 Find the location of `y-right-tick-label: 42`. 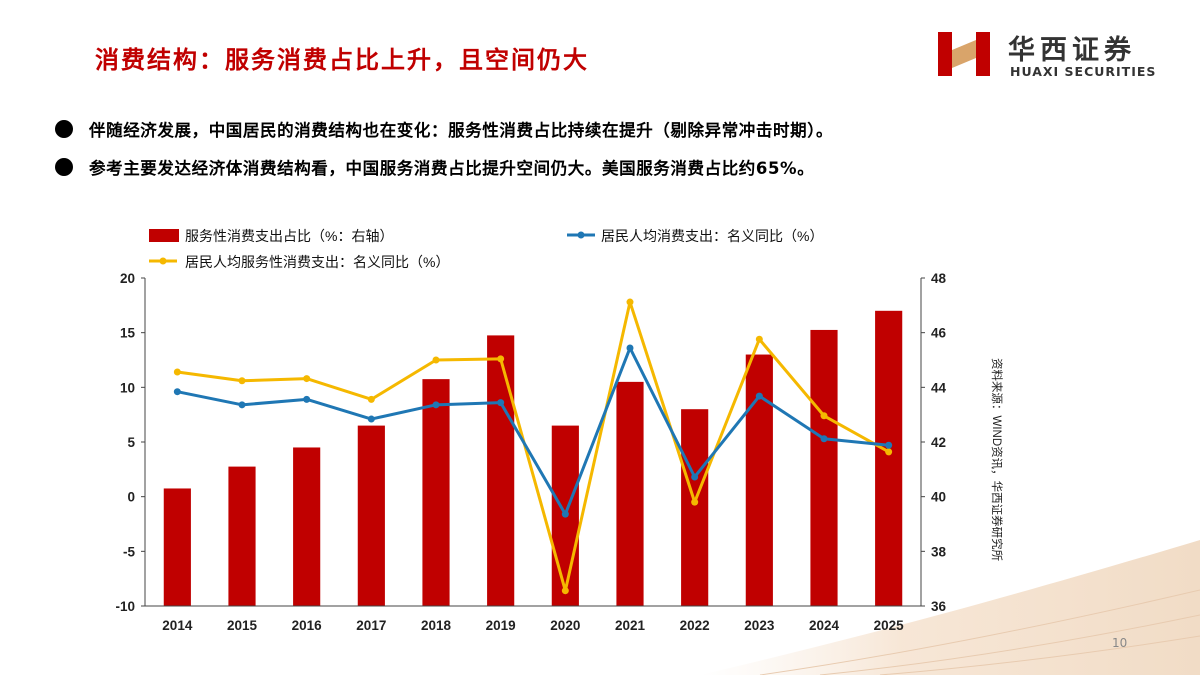

y-right-tick-label: 42 is located at coordinates (938, 442).